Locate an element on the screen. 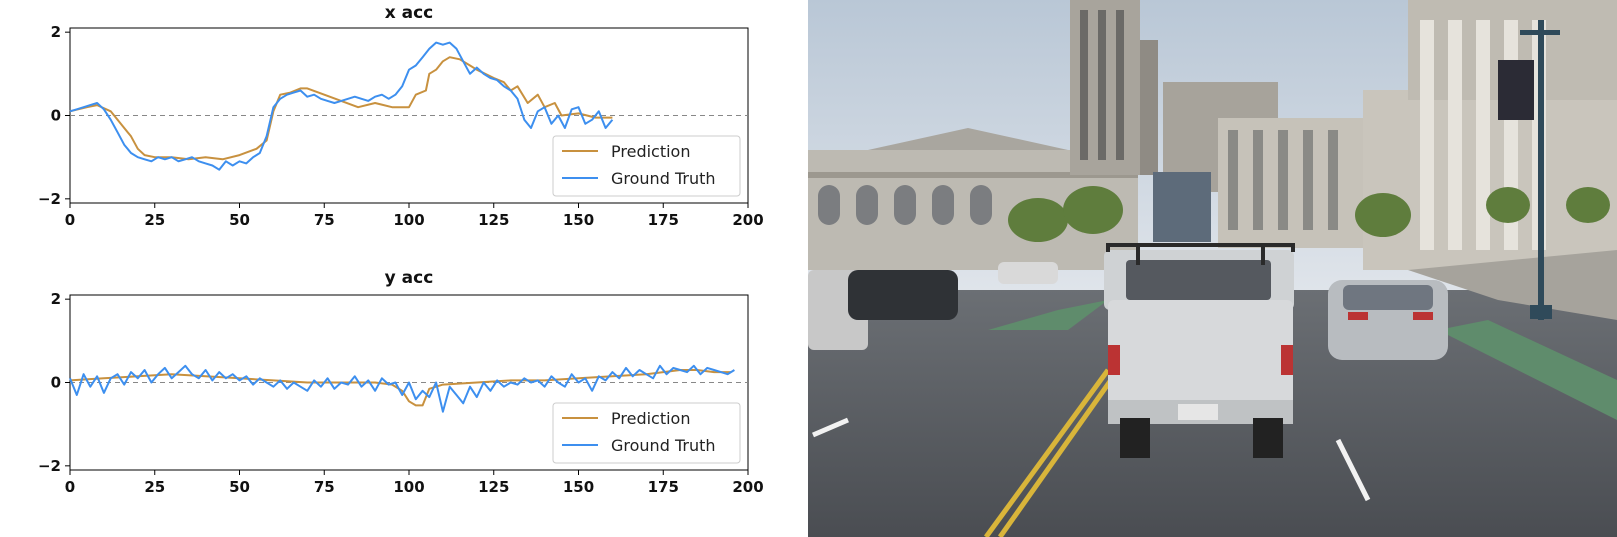 Image resolution: width=1617 pixels, height=537 pixels. x-acc-ytick-label: 2 is located at coordinates (56, 32).